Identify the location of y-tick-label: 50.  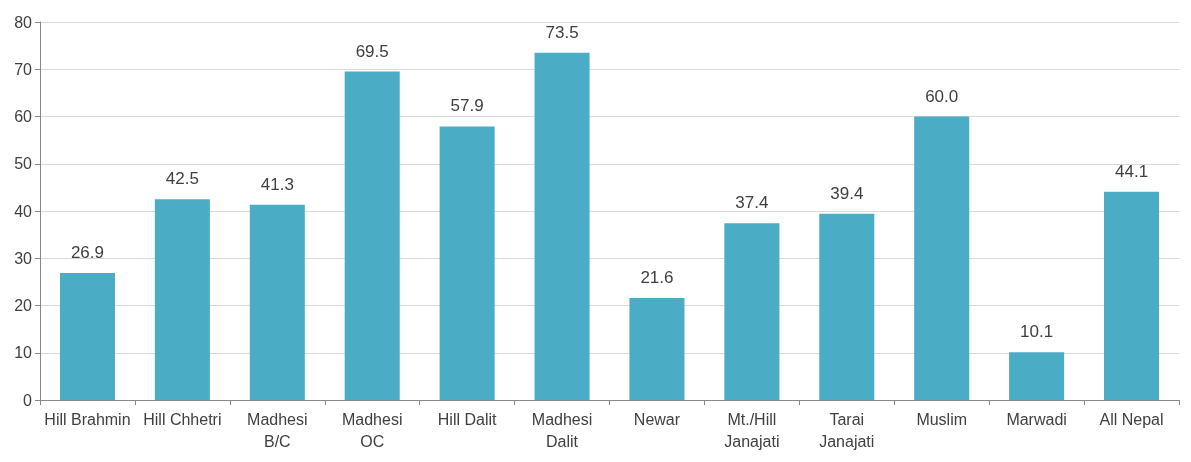
(23, 164).